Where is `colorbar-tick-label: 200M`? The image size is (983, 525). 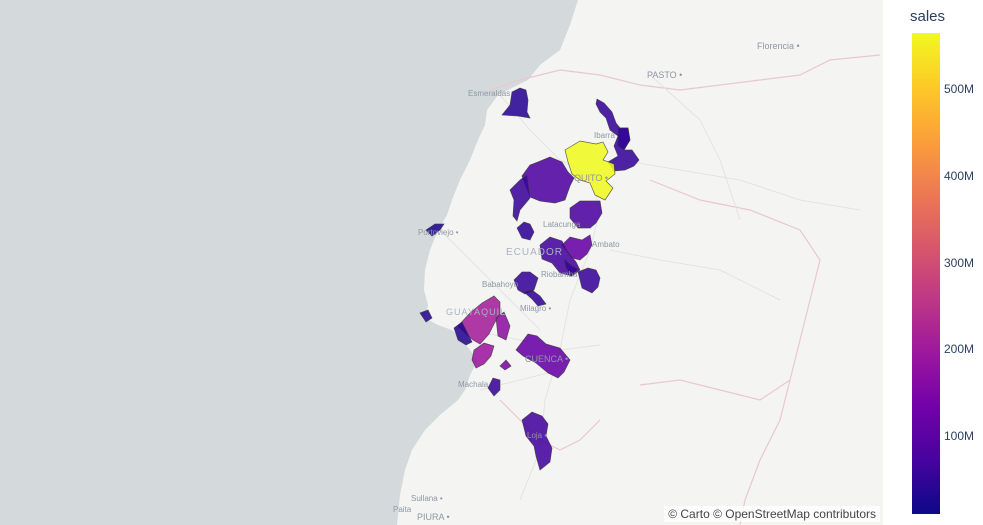
colorbar-tick-label: 200M is located at coordinates (959, 349).